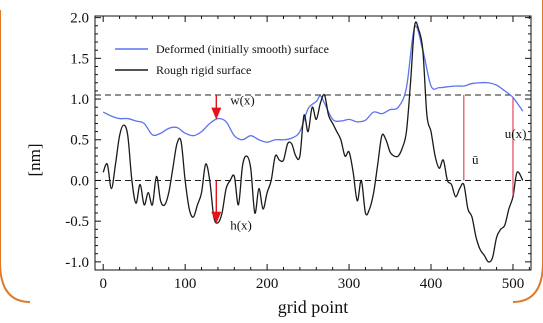 The width and height of the screenshot is (543, 323). Describe the element at coordinates (79, 59) in the screenshot. I see `y-tick-label-1: 1.5` at that location.